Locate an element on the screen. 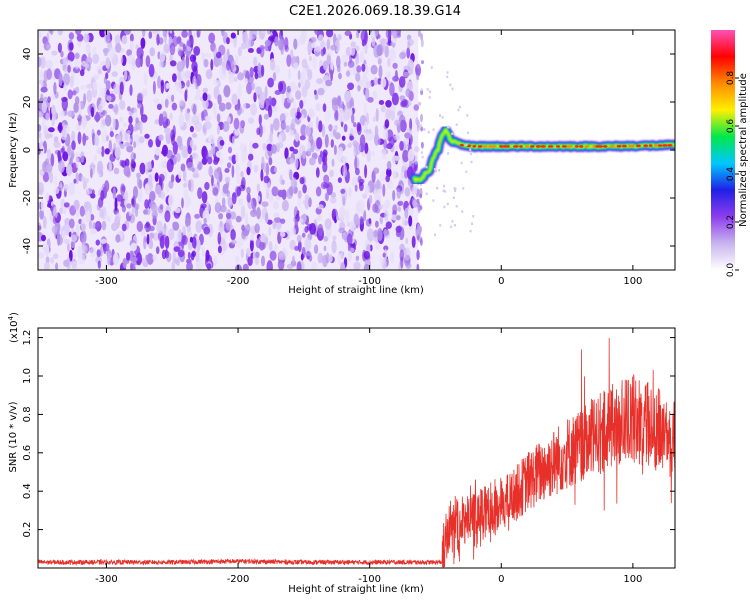 This screenshot has width=750, height=600. colorbar-tick-label: 0.2 is located at coordinates (731, 222).